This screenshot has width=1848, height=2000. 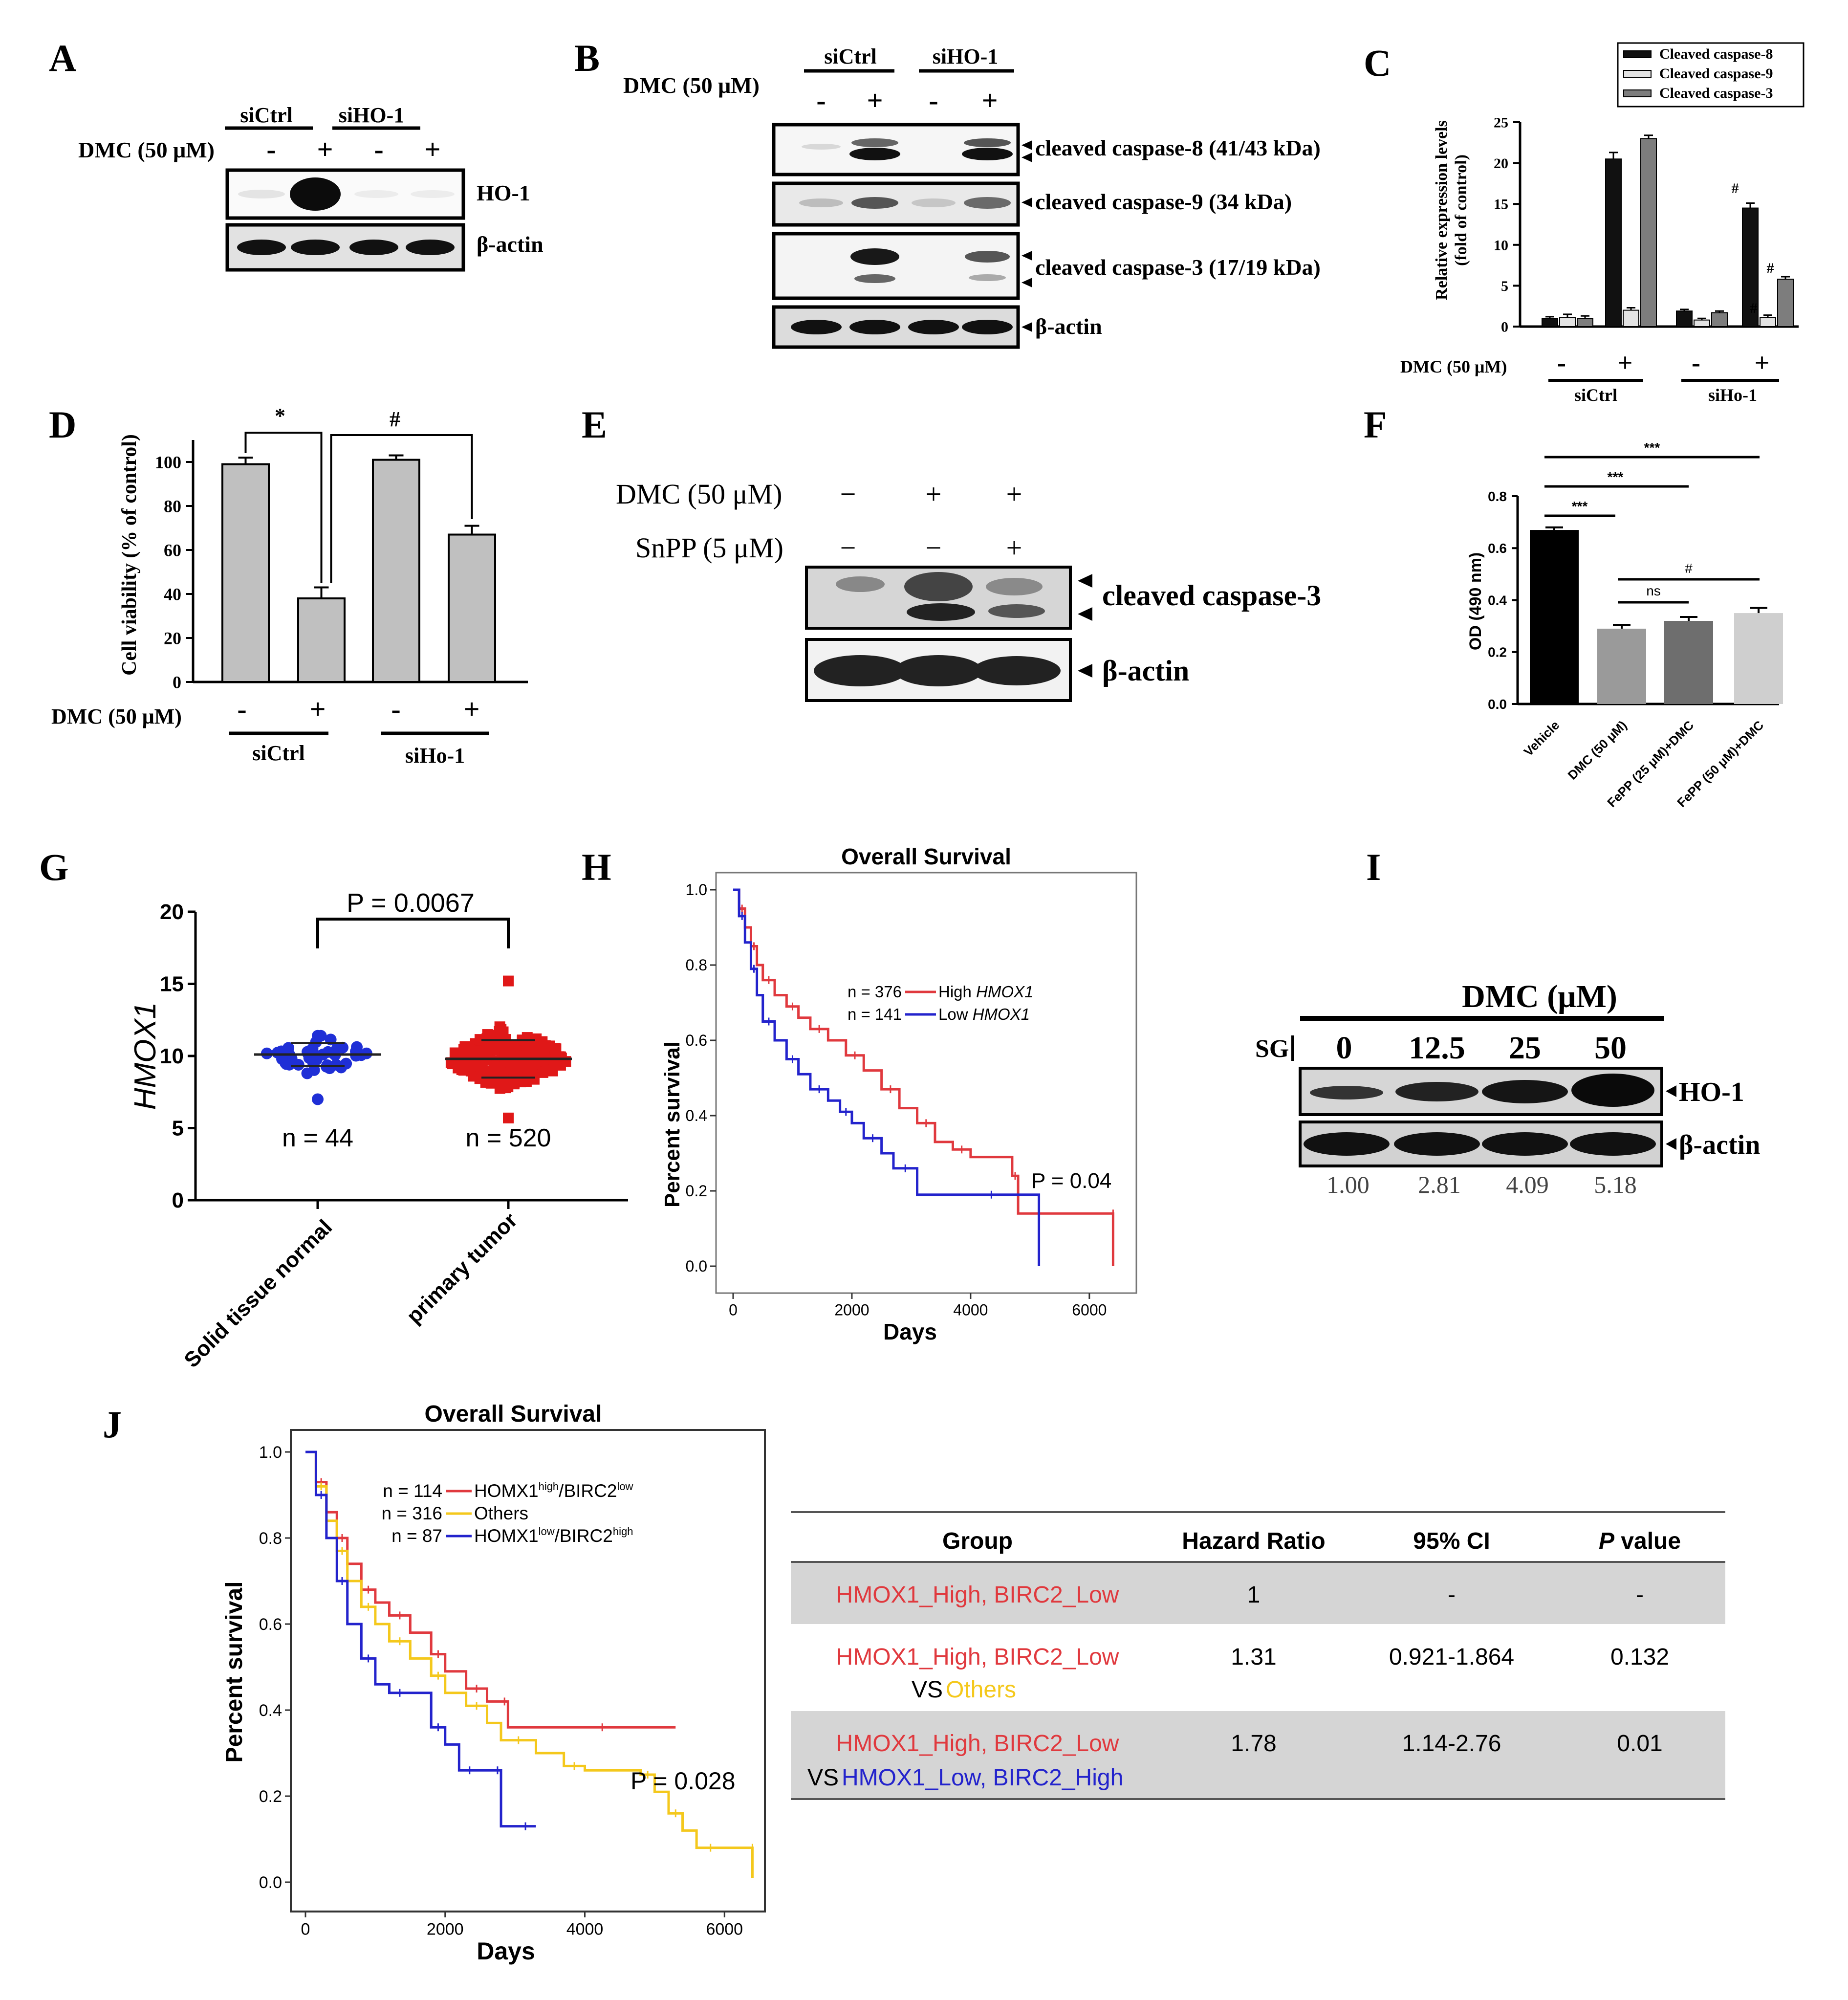 I want to click on panel-a-group-sictrl: siCtrl, so click(x=266, y=115).